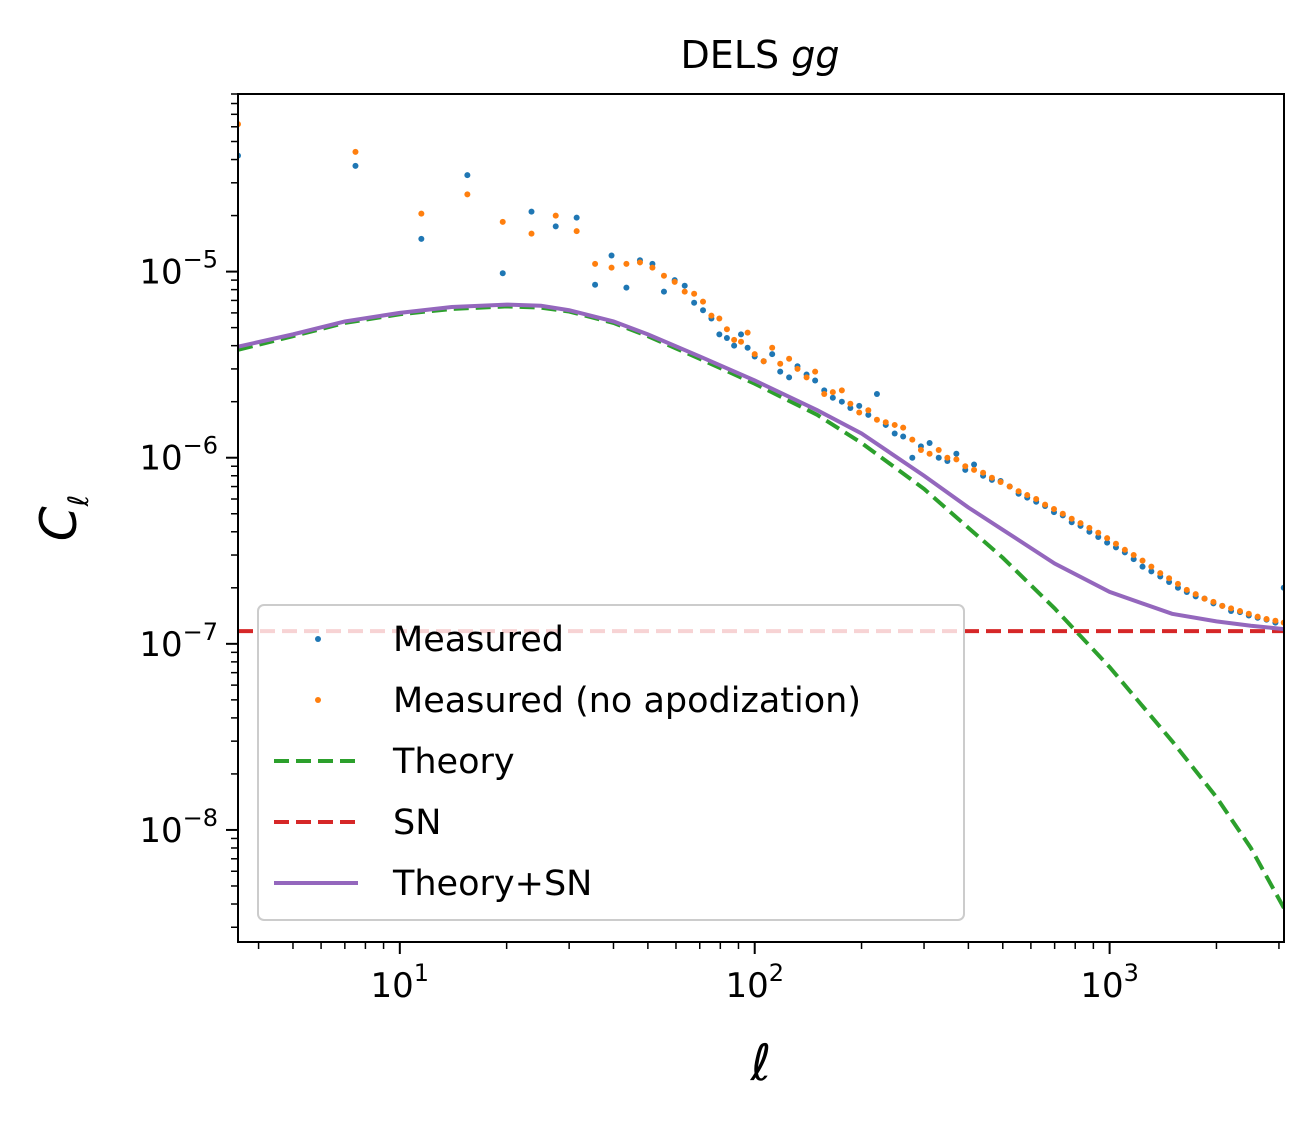 The image size is (1313, 1124). I want to click on x-tick-label: 10³, so click(1109, 982).